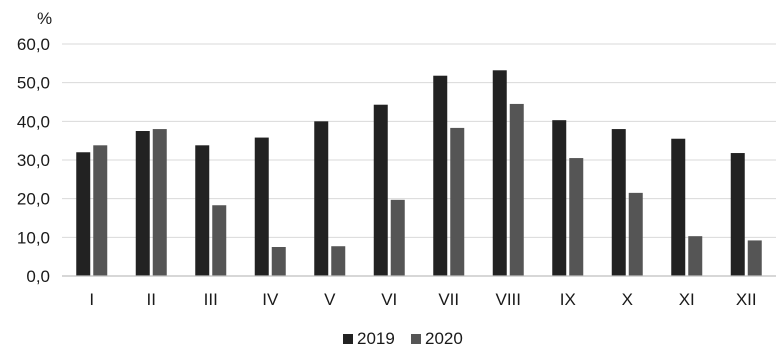 This screenshot has height=350, width=776. Describe the element at coordinates (33, 83) in the screenshot. I see `y-tick-label: 50,0` at that location.